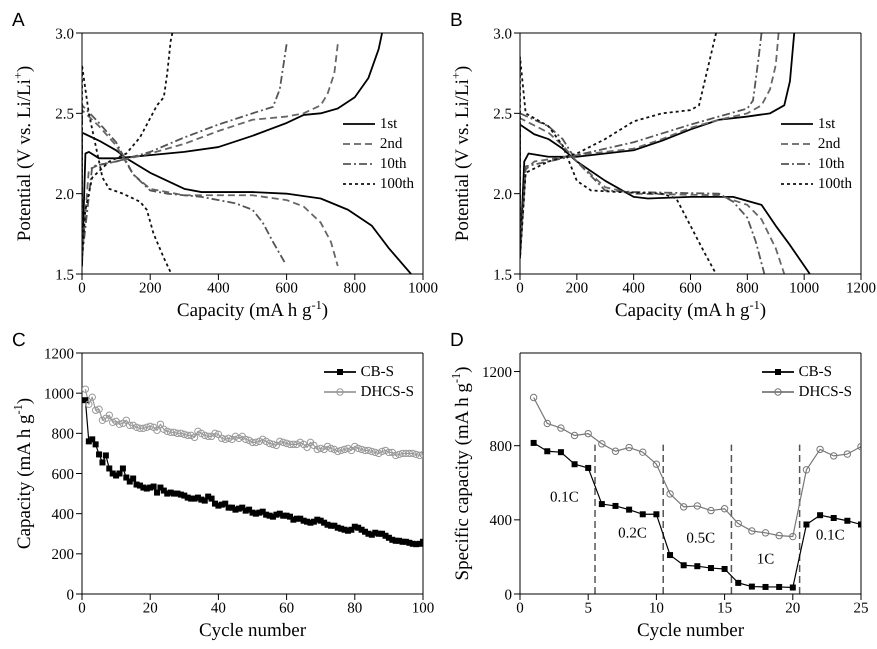  I want to click on y-tick-label: 600, so click(63, 474).